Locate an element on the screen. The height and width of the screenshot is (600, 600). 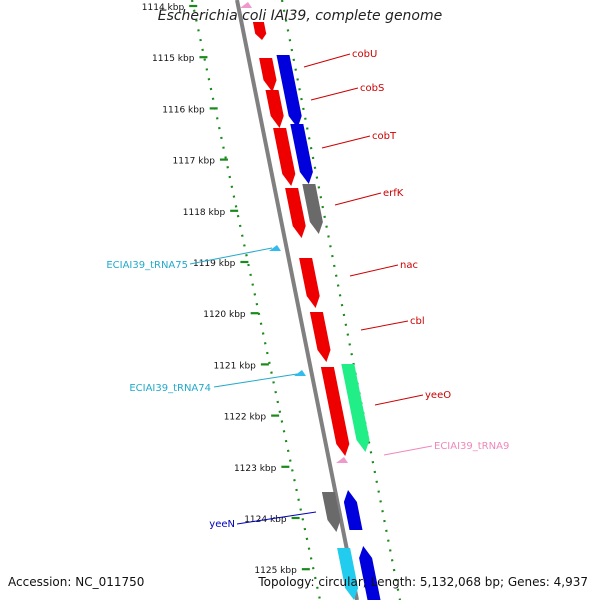
ruler-tick-label: 1118 kbp is located at coordinates (204, 213).